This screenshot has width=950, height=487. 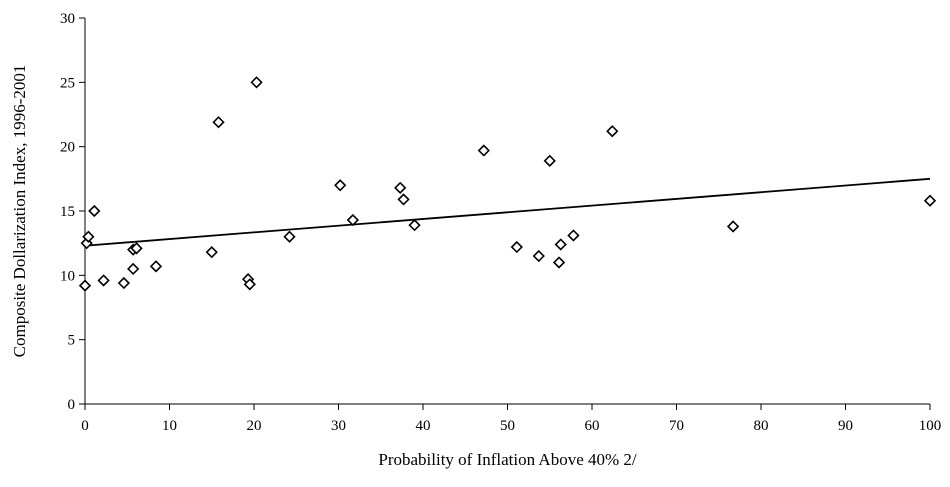 I want to click on x-axis: 0 10 20 30 40 50 60 70 80 90 100, so click(x=511, y=418).